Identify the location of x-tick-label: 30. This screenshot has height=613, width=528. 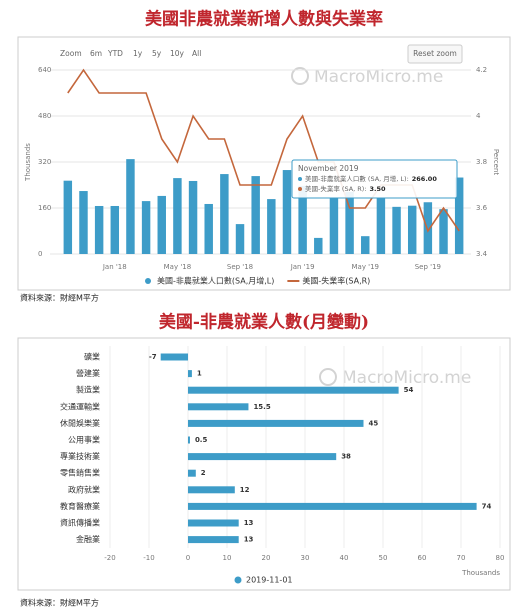
(305, 558).